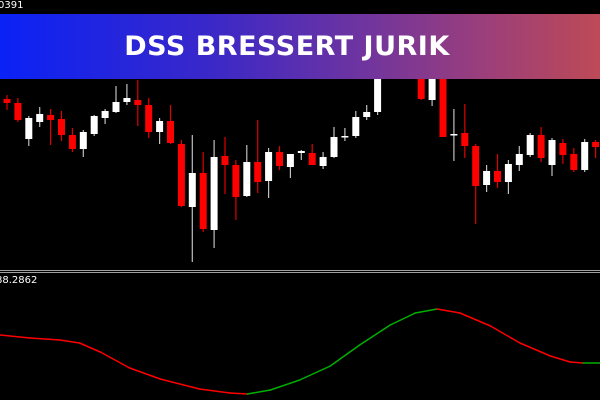 This screenshot has width=600, height=400. I want to click on panel-separator, so click(300, 270).